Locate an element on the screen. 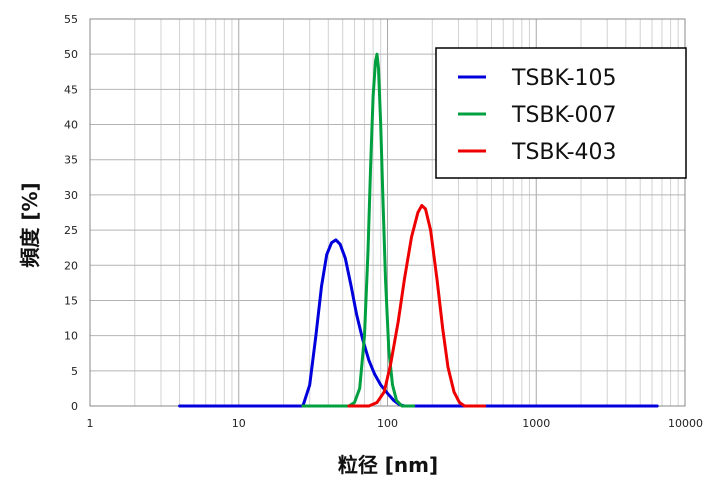 The image size is (705, 478). y-tick-label: 30 is located at coordinates (71, 195).